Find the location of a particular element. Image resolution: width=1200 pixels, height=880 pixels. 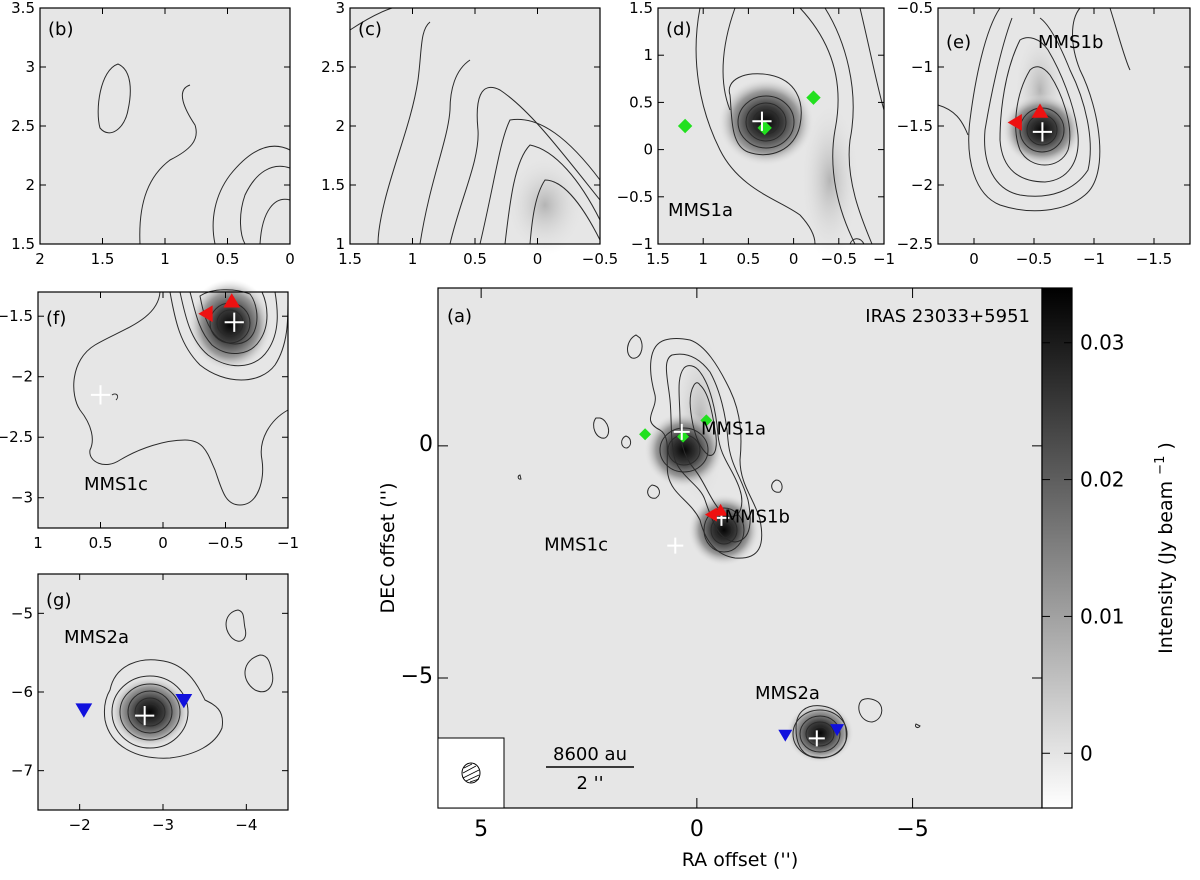

colorbar-title-exponent: −1 is located at coordinates (1160, 465).